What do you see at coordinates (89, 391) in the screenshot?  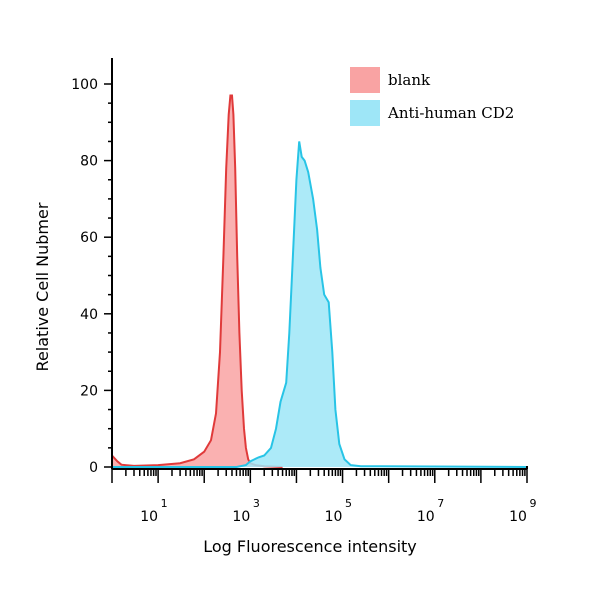 I see `y-tick-label: 20` at bounding box center [89, 391].